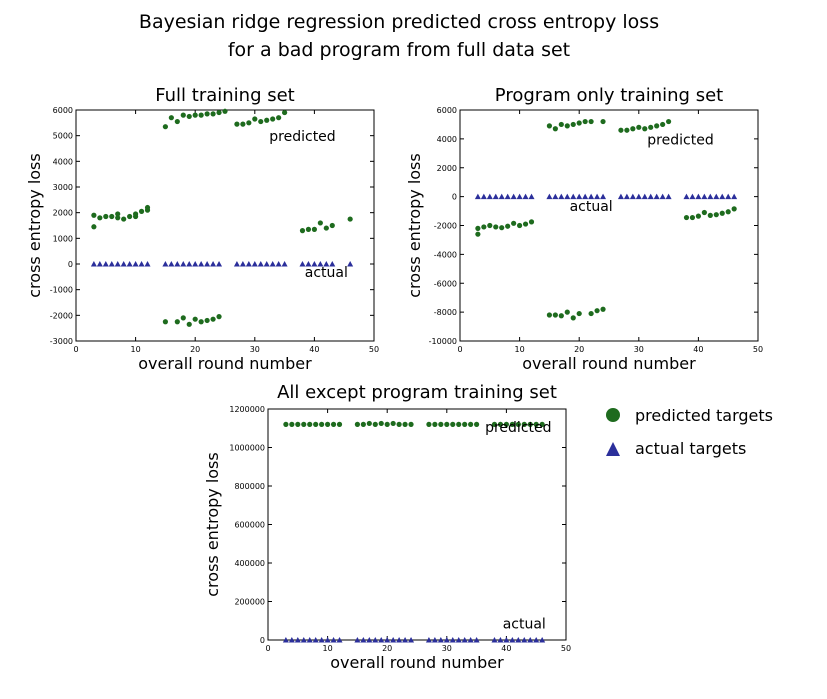  Describe the element at coordinates (224, 95) in the screenshot. I see `plot-title: Full training set` at that location.